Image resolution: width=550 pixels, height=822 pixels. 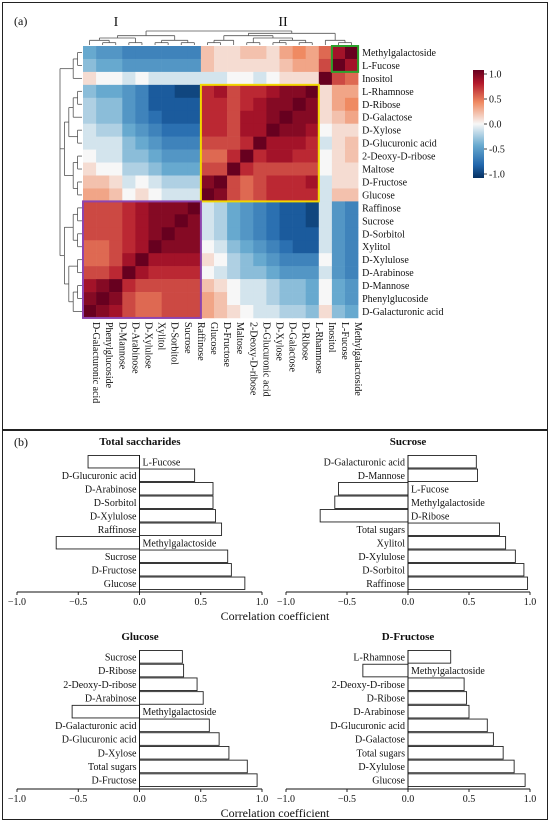 I want to click on colorbar-tick-label: -1.0, so click(x=497, y=175).